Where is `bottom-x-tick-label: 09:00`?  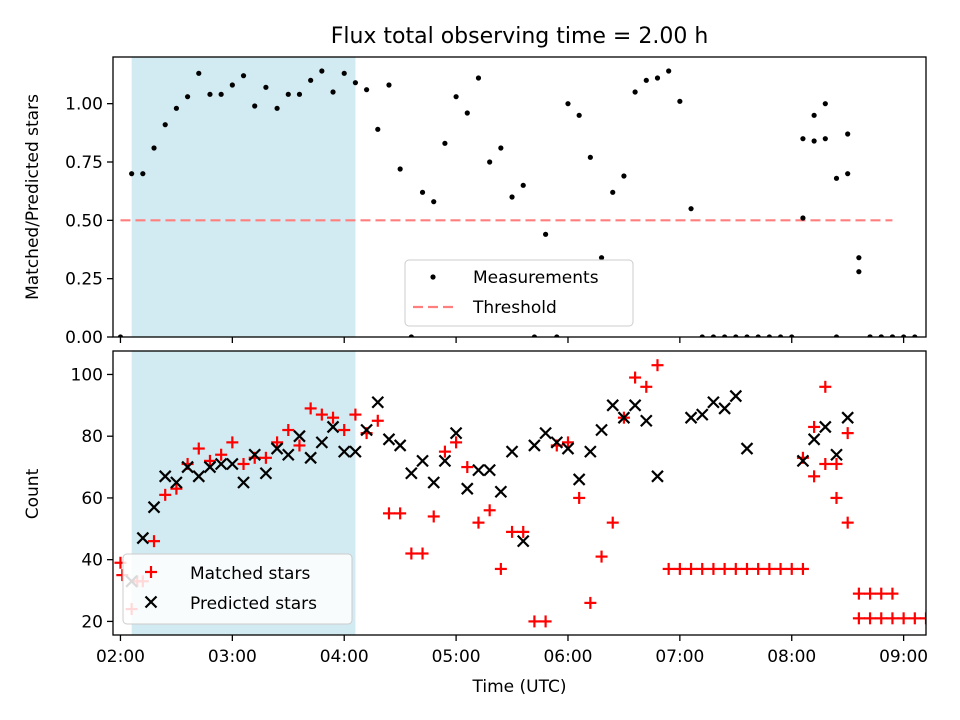 bottom-x-tick-label: 09:00 is located at coordinates (903, 657).